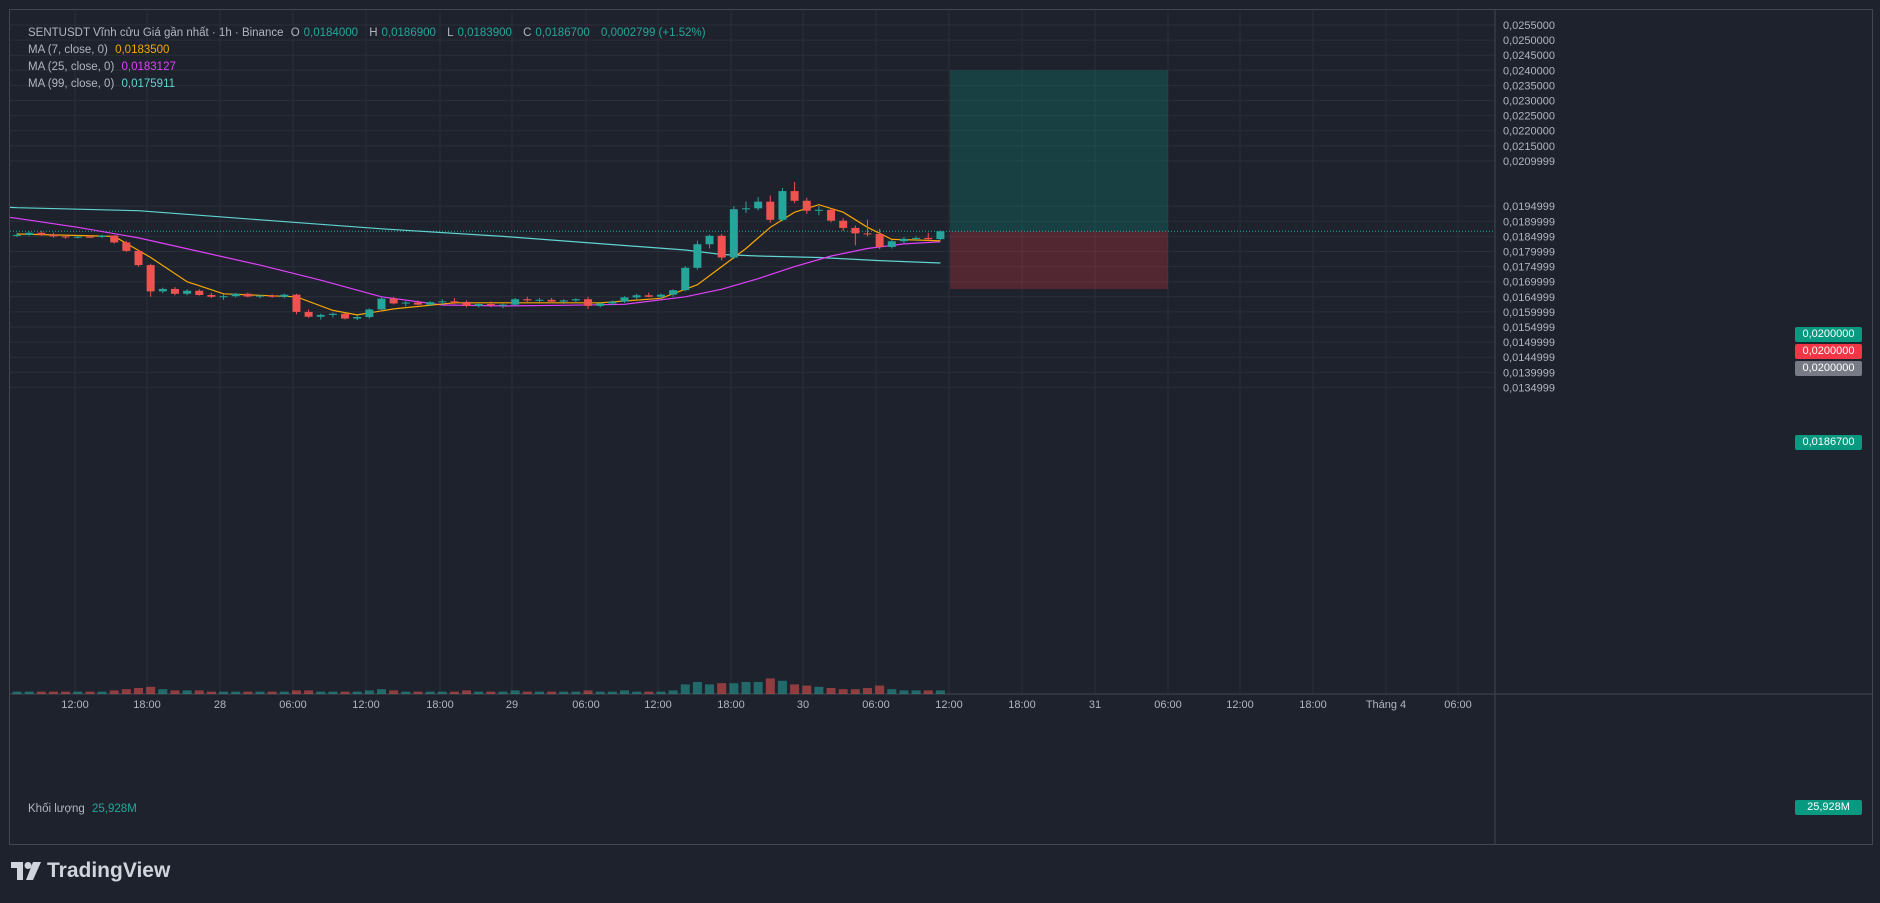  What do you see at coordinates (102, 67) in the screenshot?
I see `ma25-legend: MA (25, close, 0) 0,0183127` at bounding box center [102, 67].